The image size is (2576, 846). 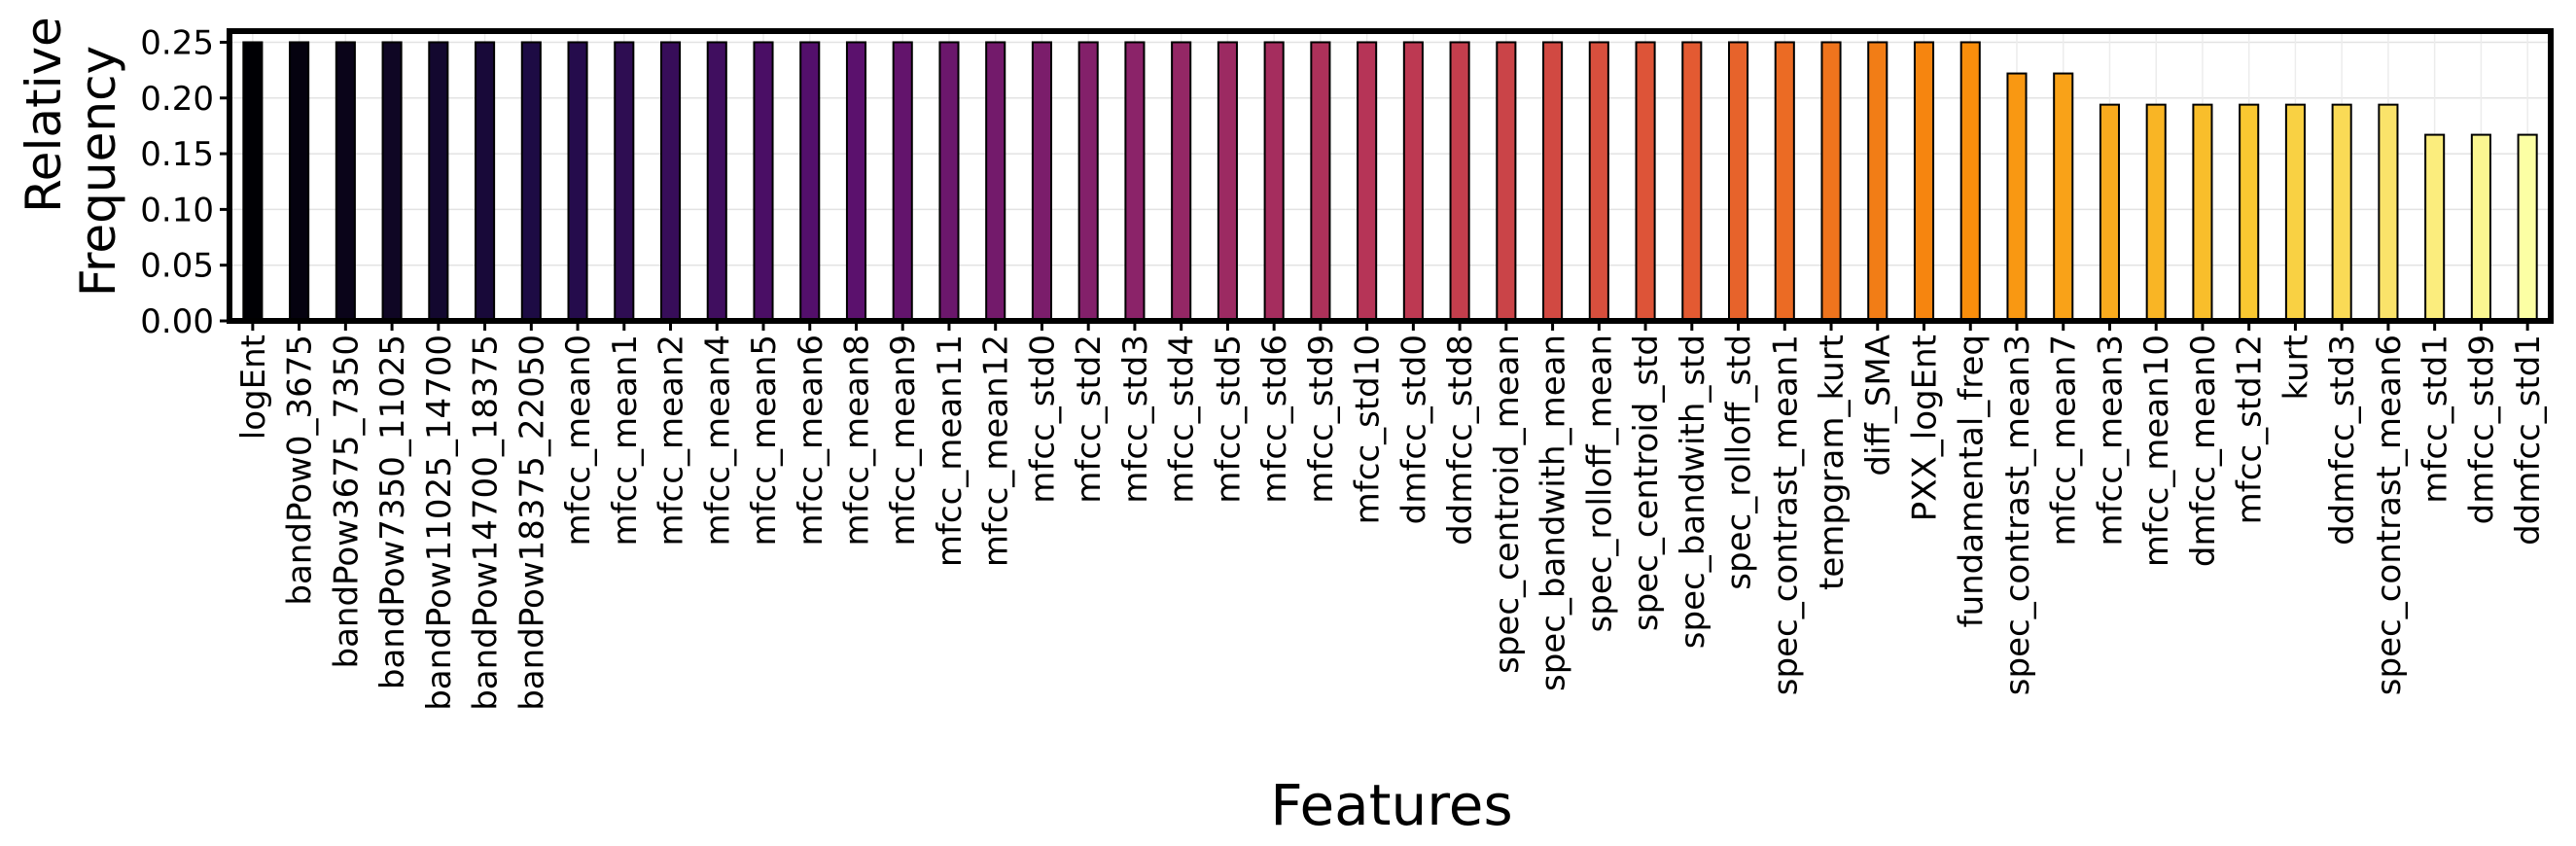 What do you see at coordinates (763, 181) in the screenshot?
I see `bar-mfcc_mean5` at bounding box center [763, 181].